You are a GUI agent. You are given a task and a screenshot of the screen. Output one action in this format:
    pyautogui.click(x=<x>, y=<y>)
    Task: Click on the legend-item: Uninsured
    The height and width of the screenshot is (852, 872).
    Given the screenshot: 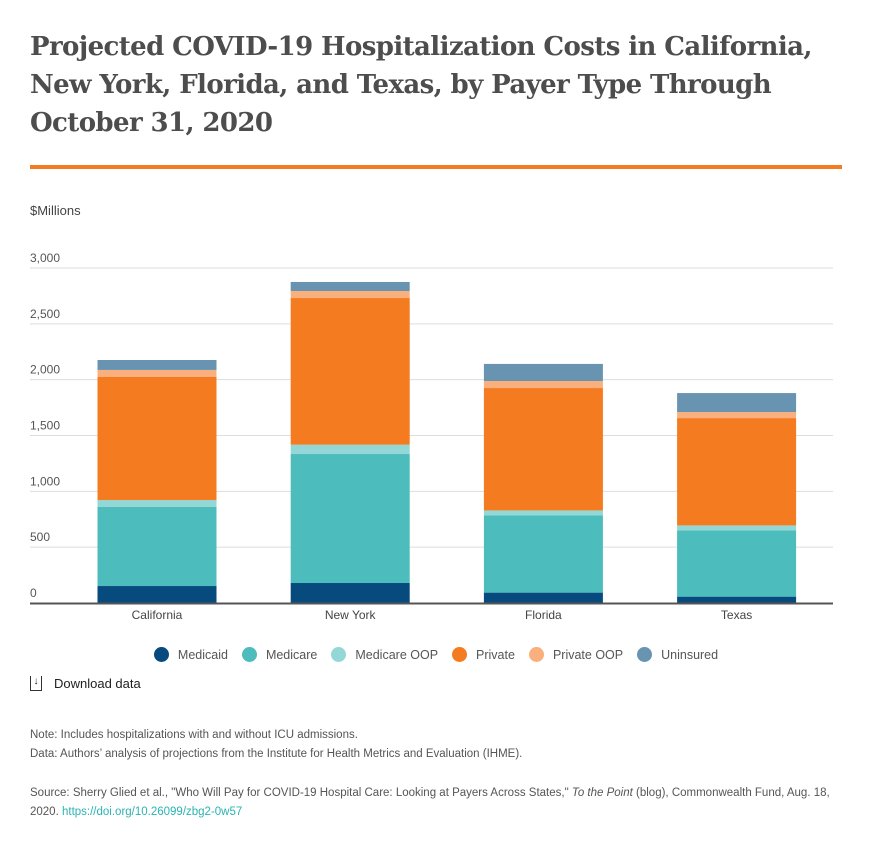 What is the action you would take?
    pyautogui.click(x=677, y=654)
    